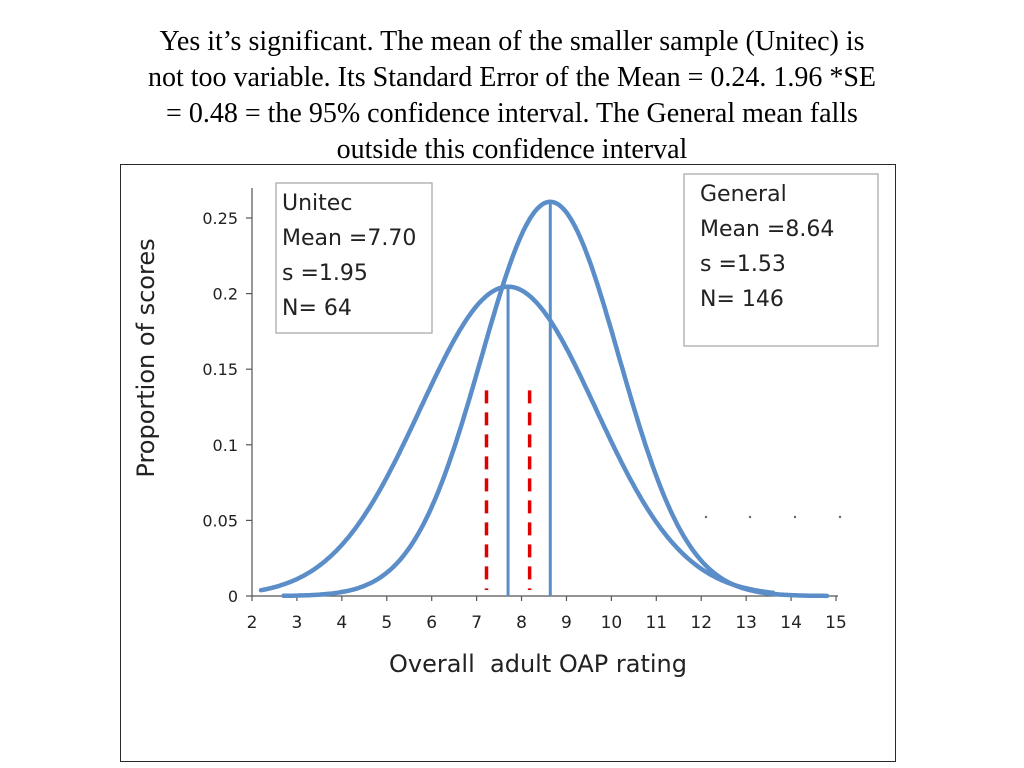 This screenshot has height=768, width=1024. I want to click on legend-line: N= 64, so click(317, 308).